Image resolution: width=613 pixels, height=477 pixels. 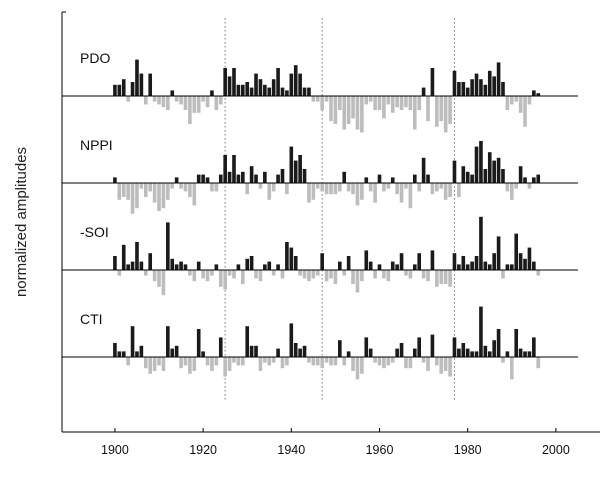 What do you see at coordinates (320, 256) in the screenshot?
I see `series-panel: -SOI` at bounding box center [320, 256].